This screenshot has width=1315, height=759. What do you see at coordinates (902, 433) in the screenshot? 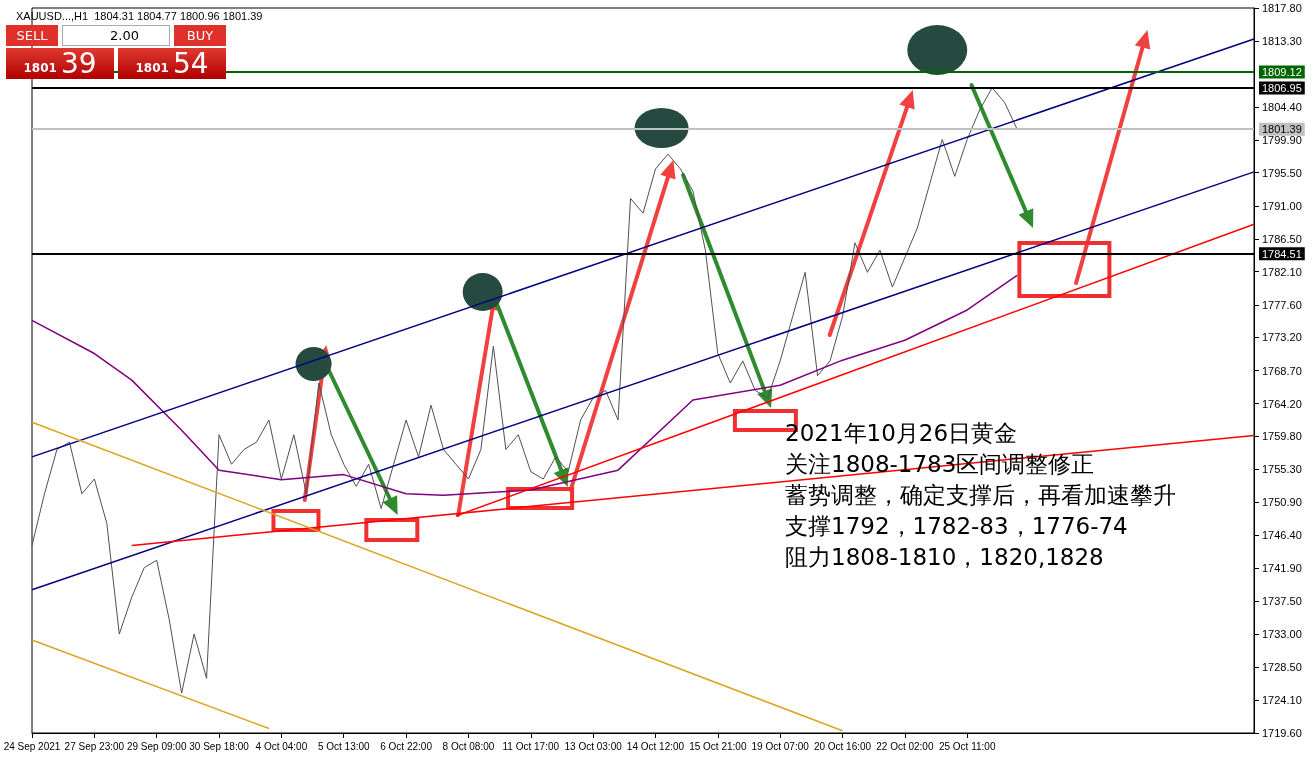
I see `annotation: 2021年10月26日黄金` at bounding box center [902, 433].